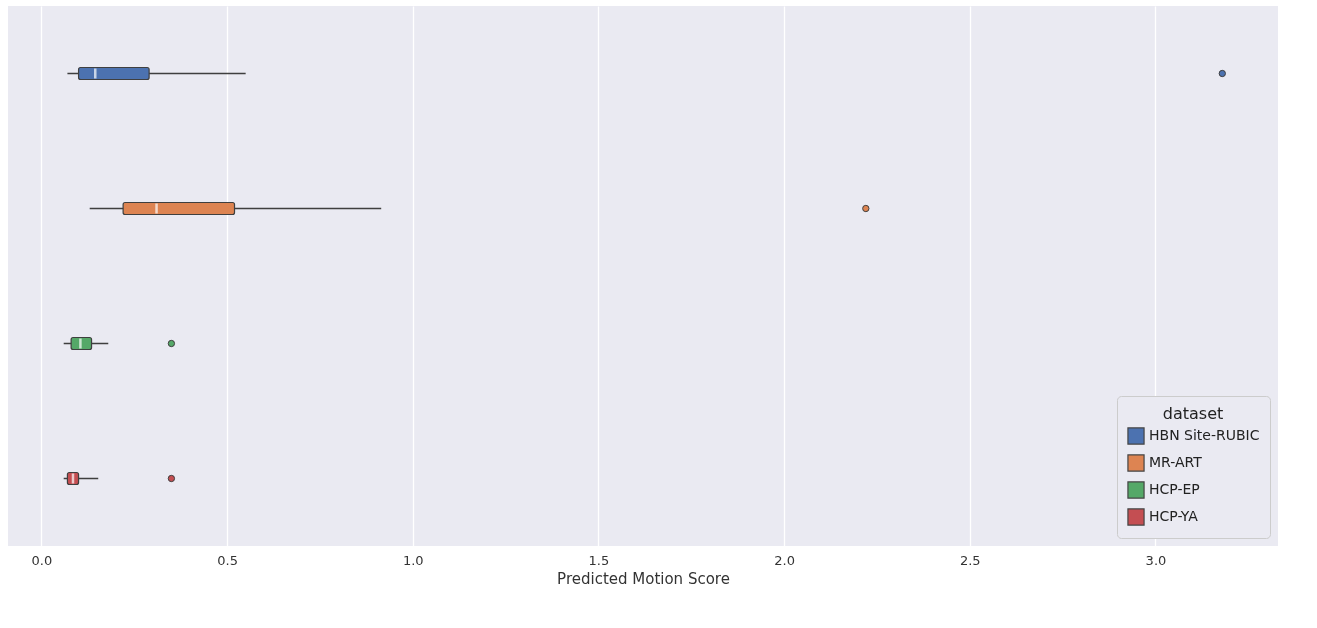  Describe the element at coordinates (42, 560) in the screenshot. I see `x-tick-label: 0.0` at that location.